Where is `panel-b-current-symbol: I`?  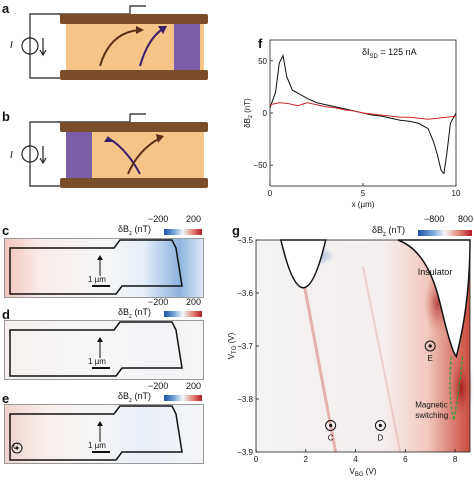
panel-b-current-symbol: I is located at coordinates (11, 155).